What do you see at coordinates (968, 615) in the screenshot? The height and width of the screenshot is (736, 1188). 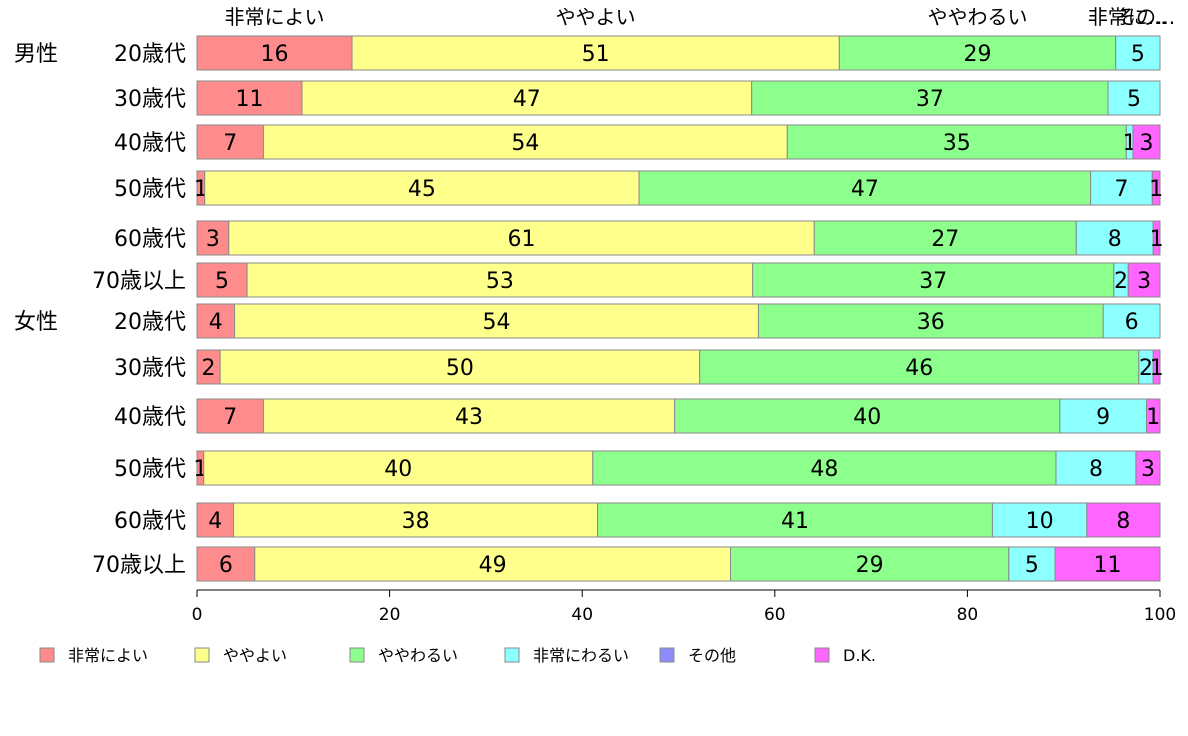 I see `x-tick-label: 80` at bounding box center [968, 615].